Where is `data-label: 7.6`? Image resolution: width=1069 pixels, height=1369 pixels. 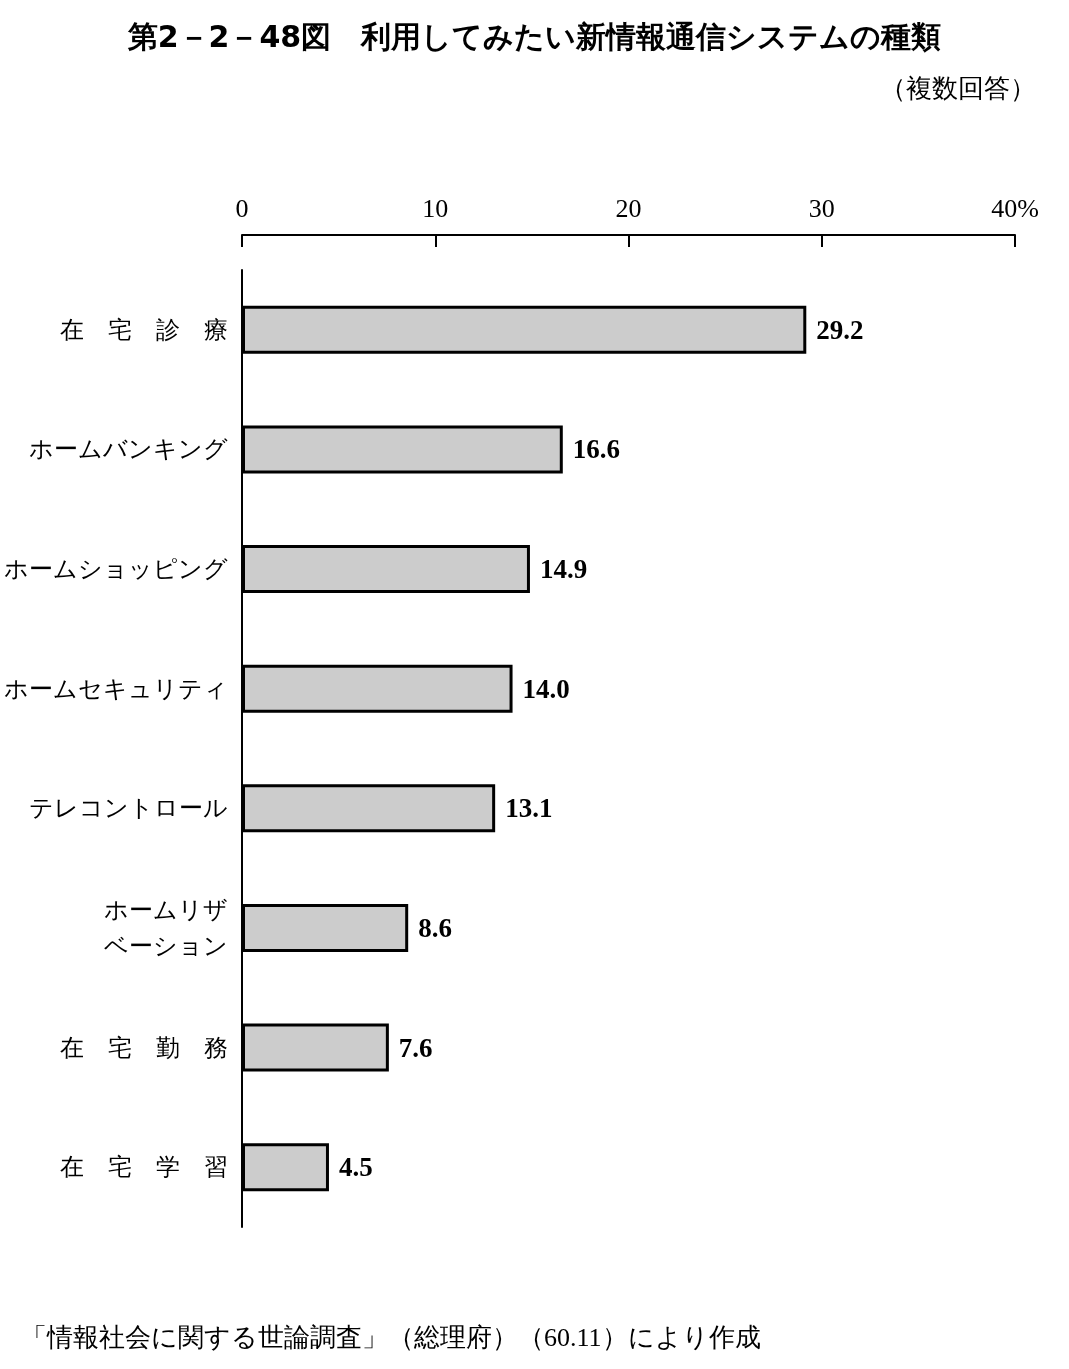 data-label: 7.6 is located at coordinates (415, 1047).